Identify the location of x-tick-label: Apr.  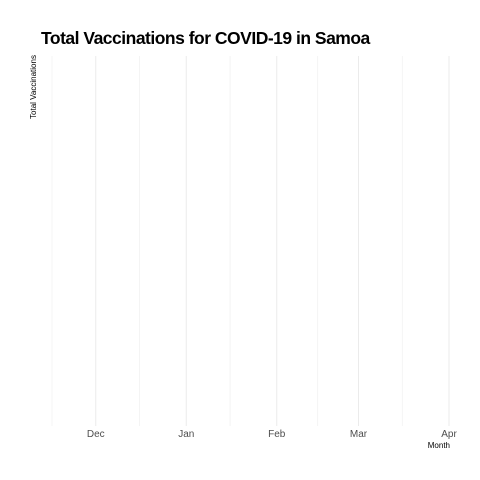
(449, 434).